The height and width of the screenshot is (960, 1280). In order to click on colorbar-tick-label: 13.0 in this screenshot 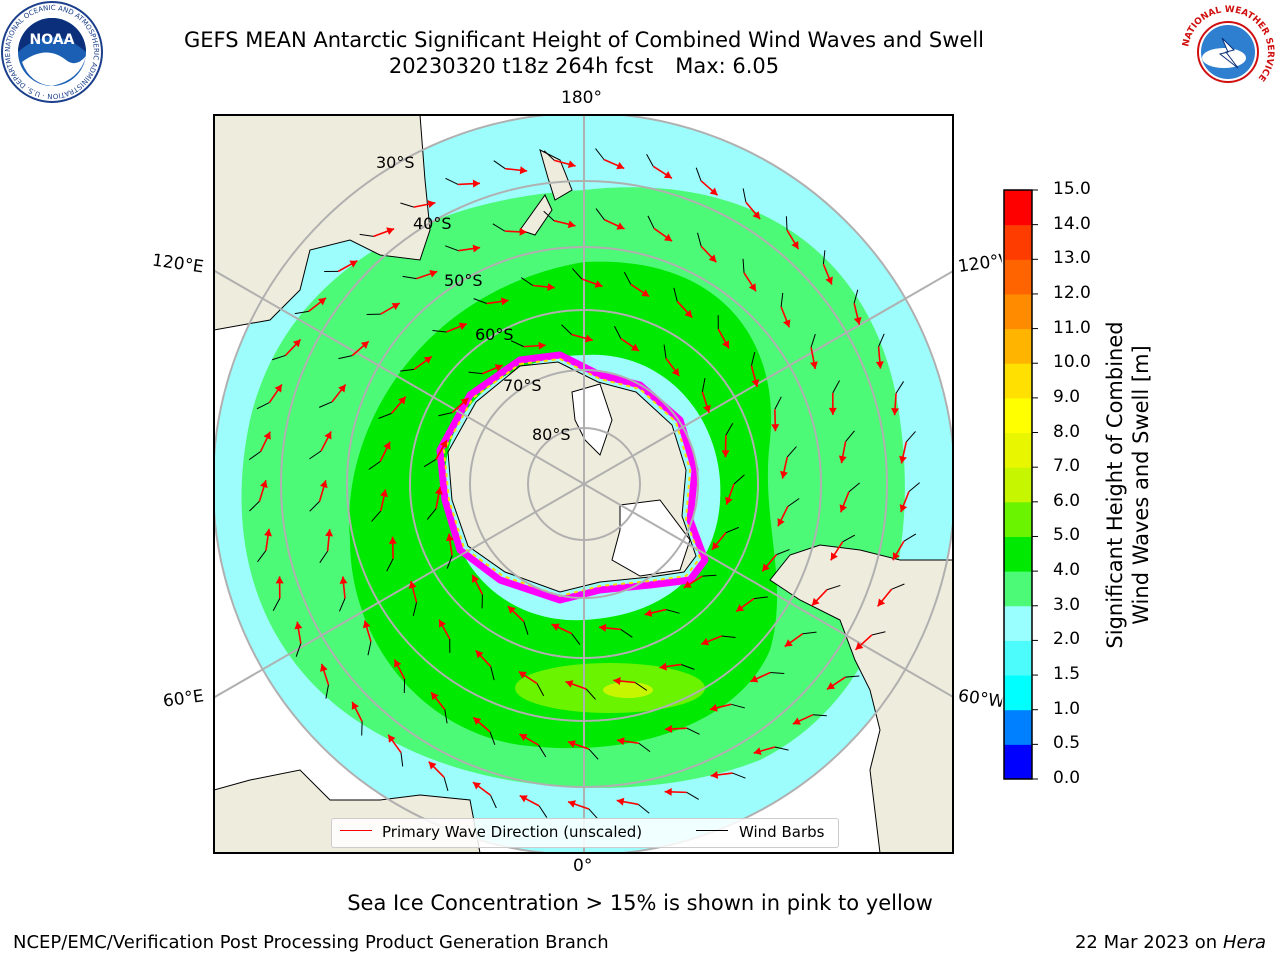, I will do `click(1072, 258)`.